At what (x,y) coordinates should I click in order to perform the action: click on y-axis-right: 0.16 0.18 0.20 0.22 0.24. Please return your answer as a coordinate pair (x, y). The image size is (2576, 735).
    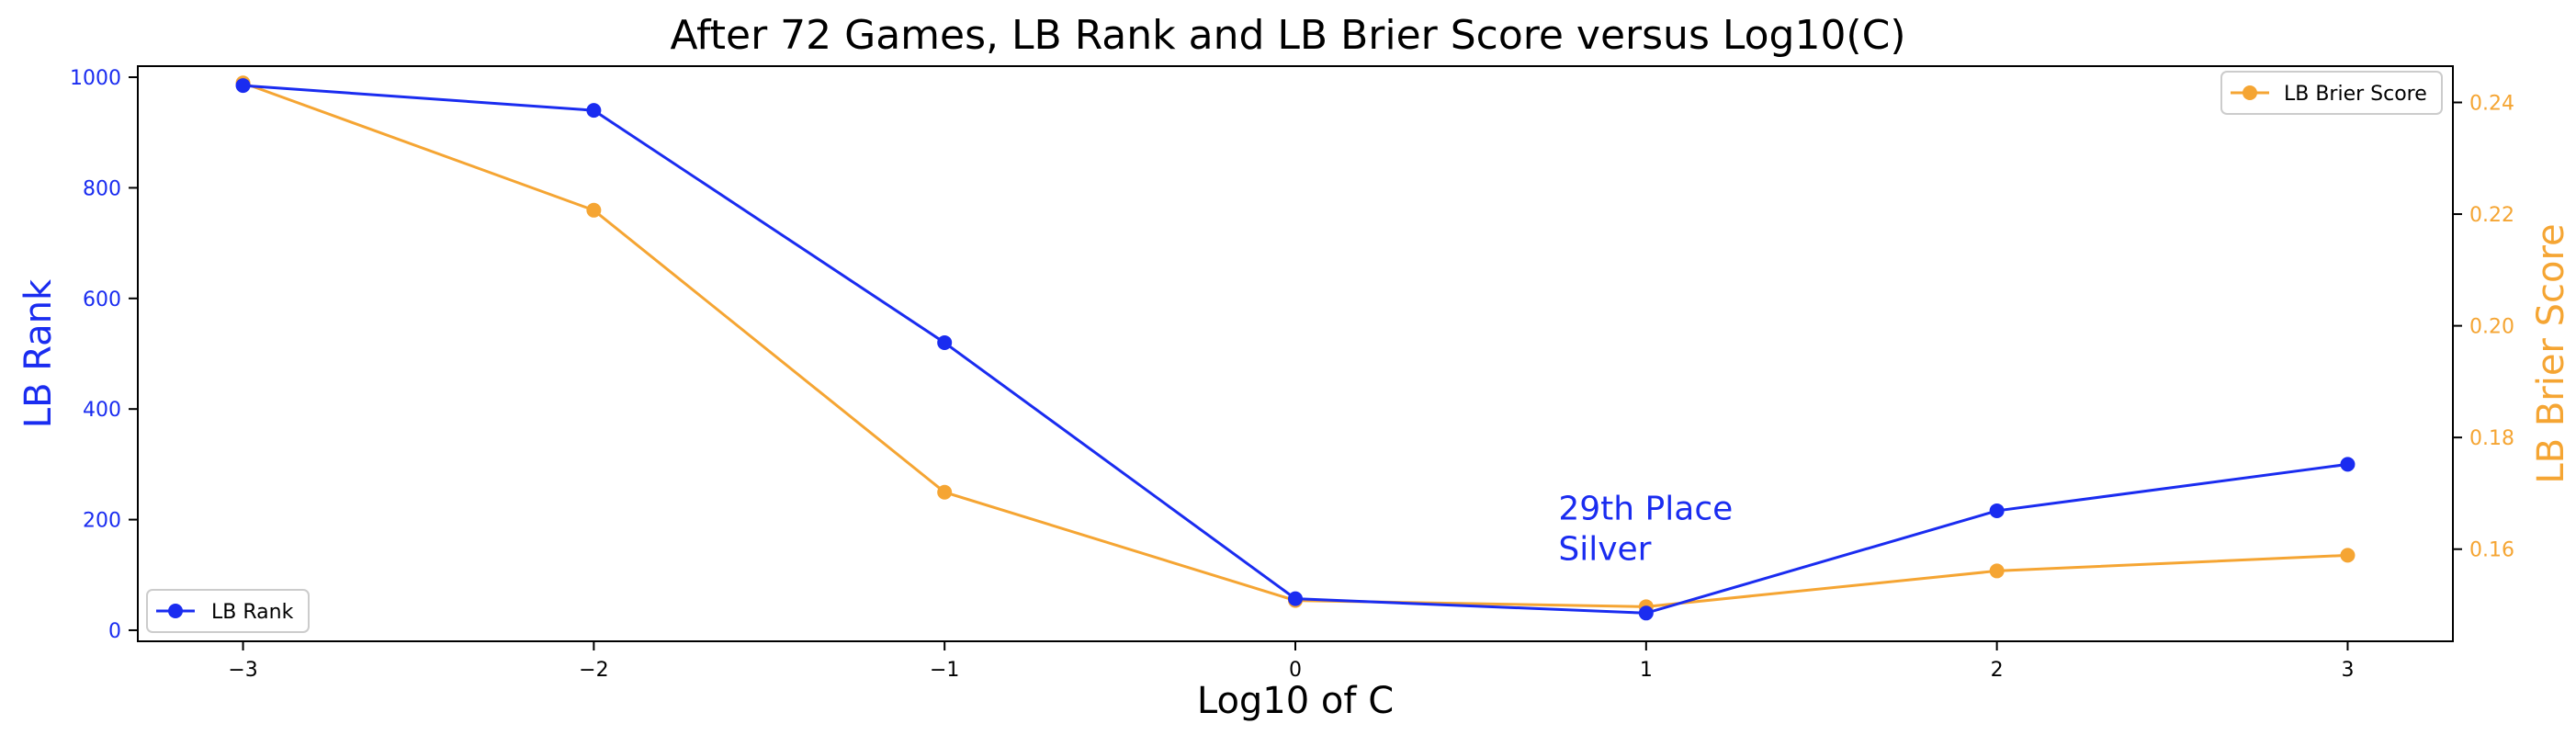
    Looking at the image, I should click on (2483, 327).